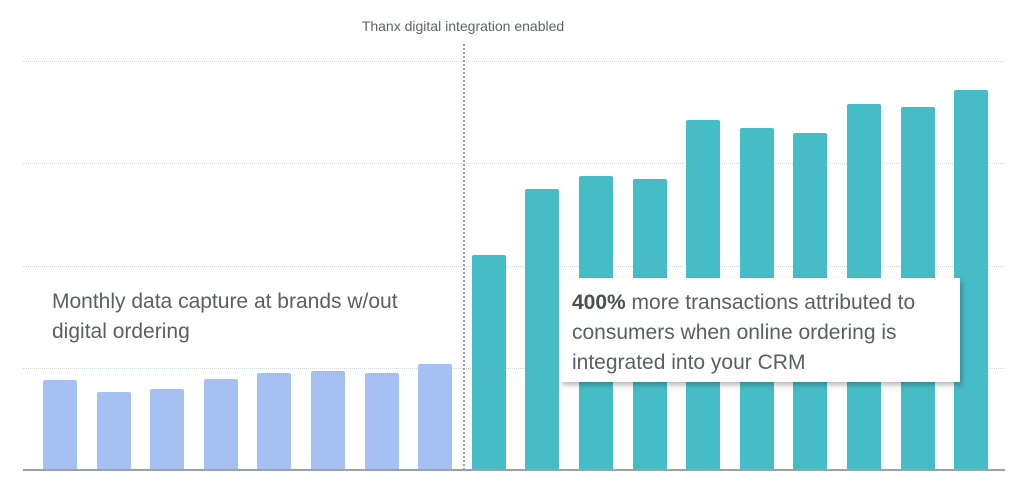 This screenshot has width=1024, height=486. What do you see at coordinates (599, 302) in the screenshot?
I see `callout-stat: 400%` at bounding box center [599, 302].